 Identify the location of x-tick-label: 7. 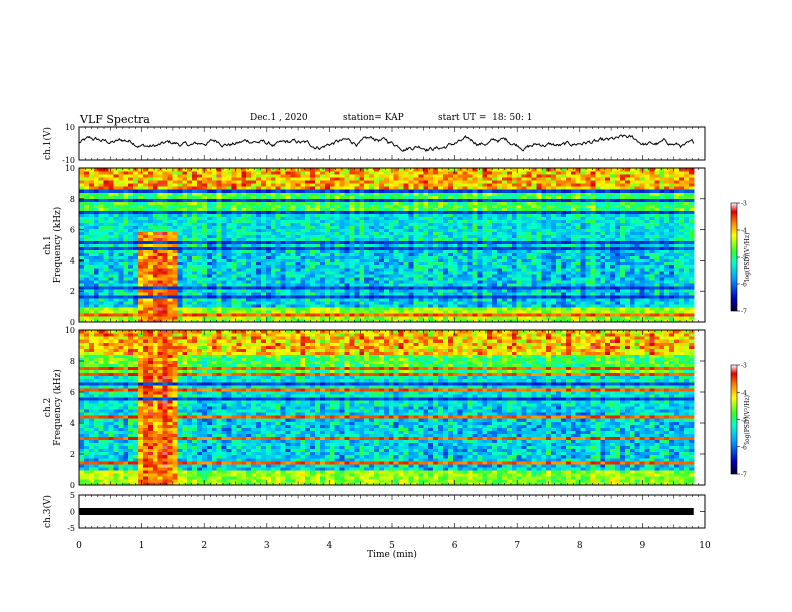
(517, 546).